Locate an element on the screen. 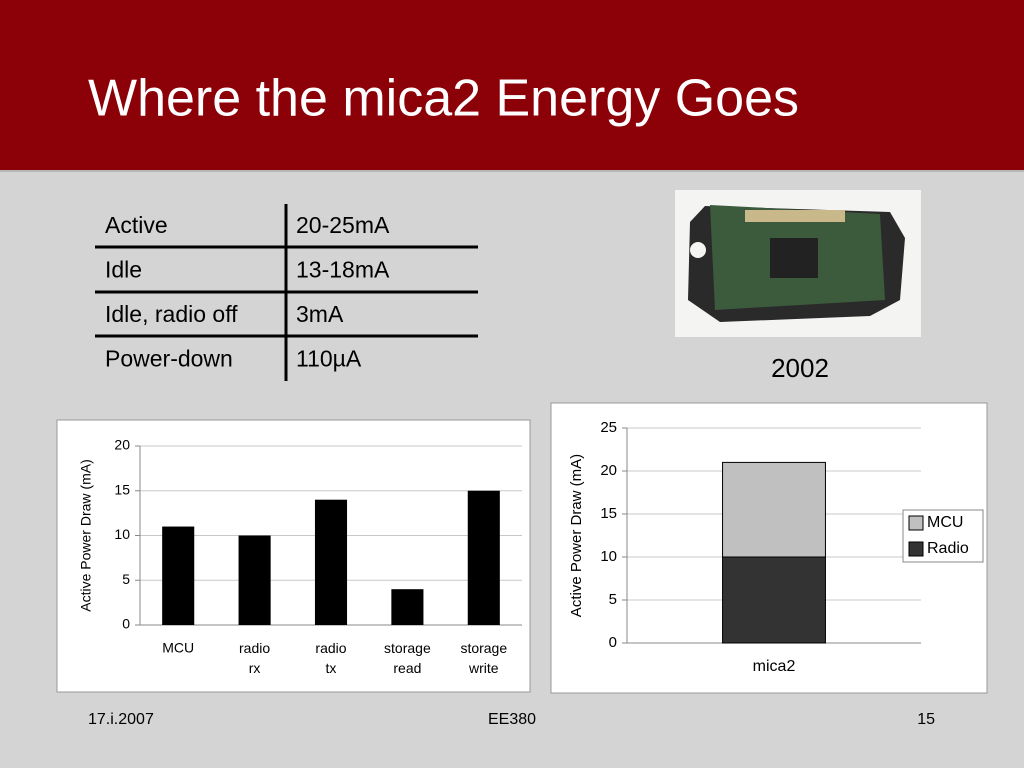  x-tick-label: mica2 is located at coordinates (774, 666).